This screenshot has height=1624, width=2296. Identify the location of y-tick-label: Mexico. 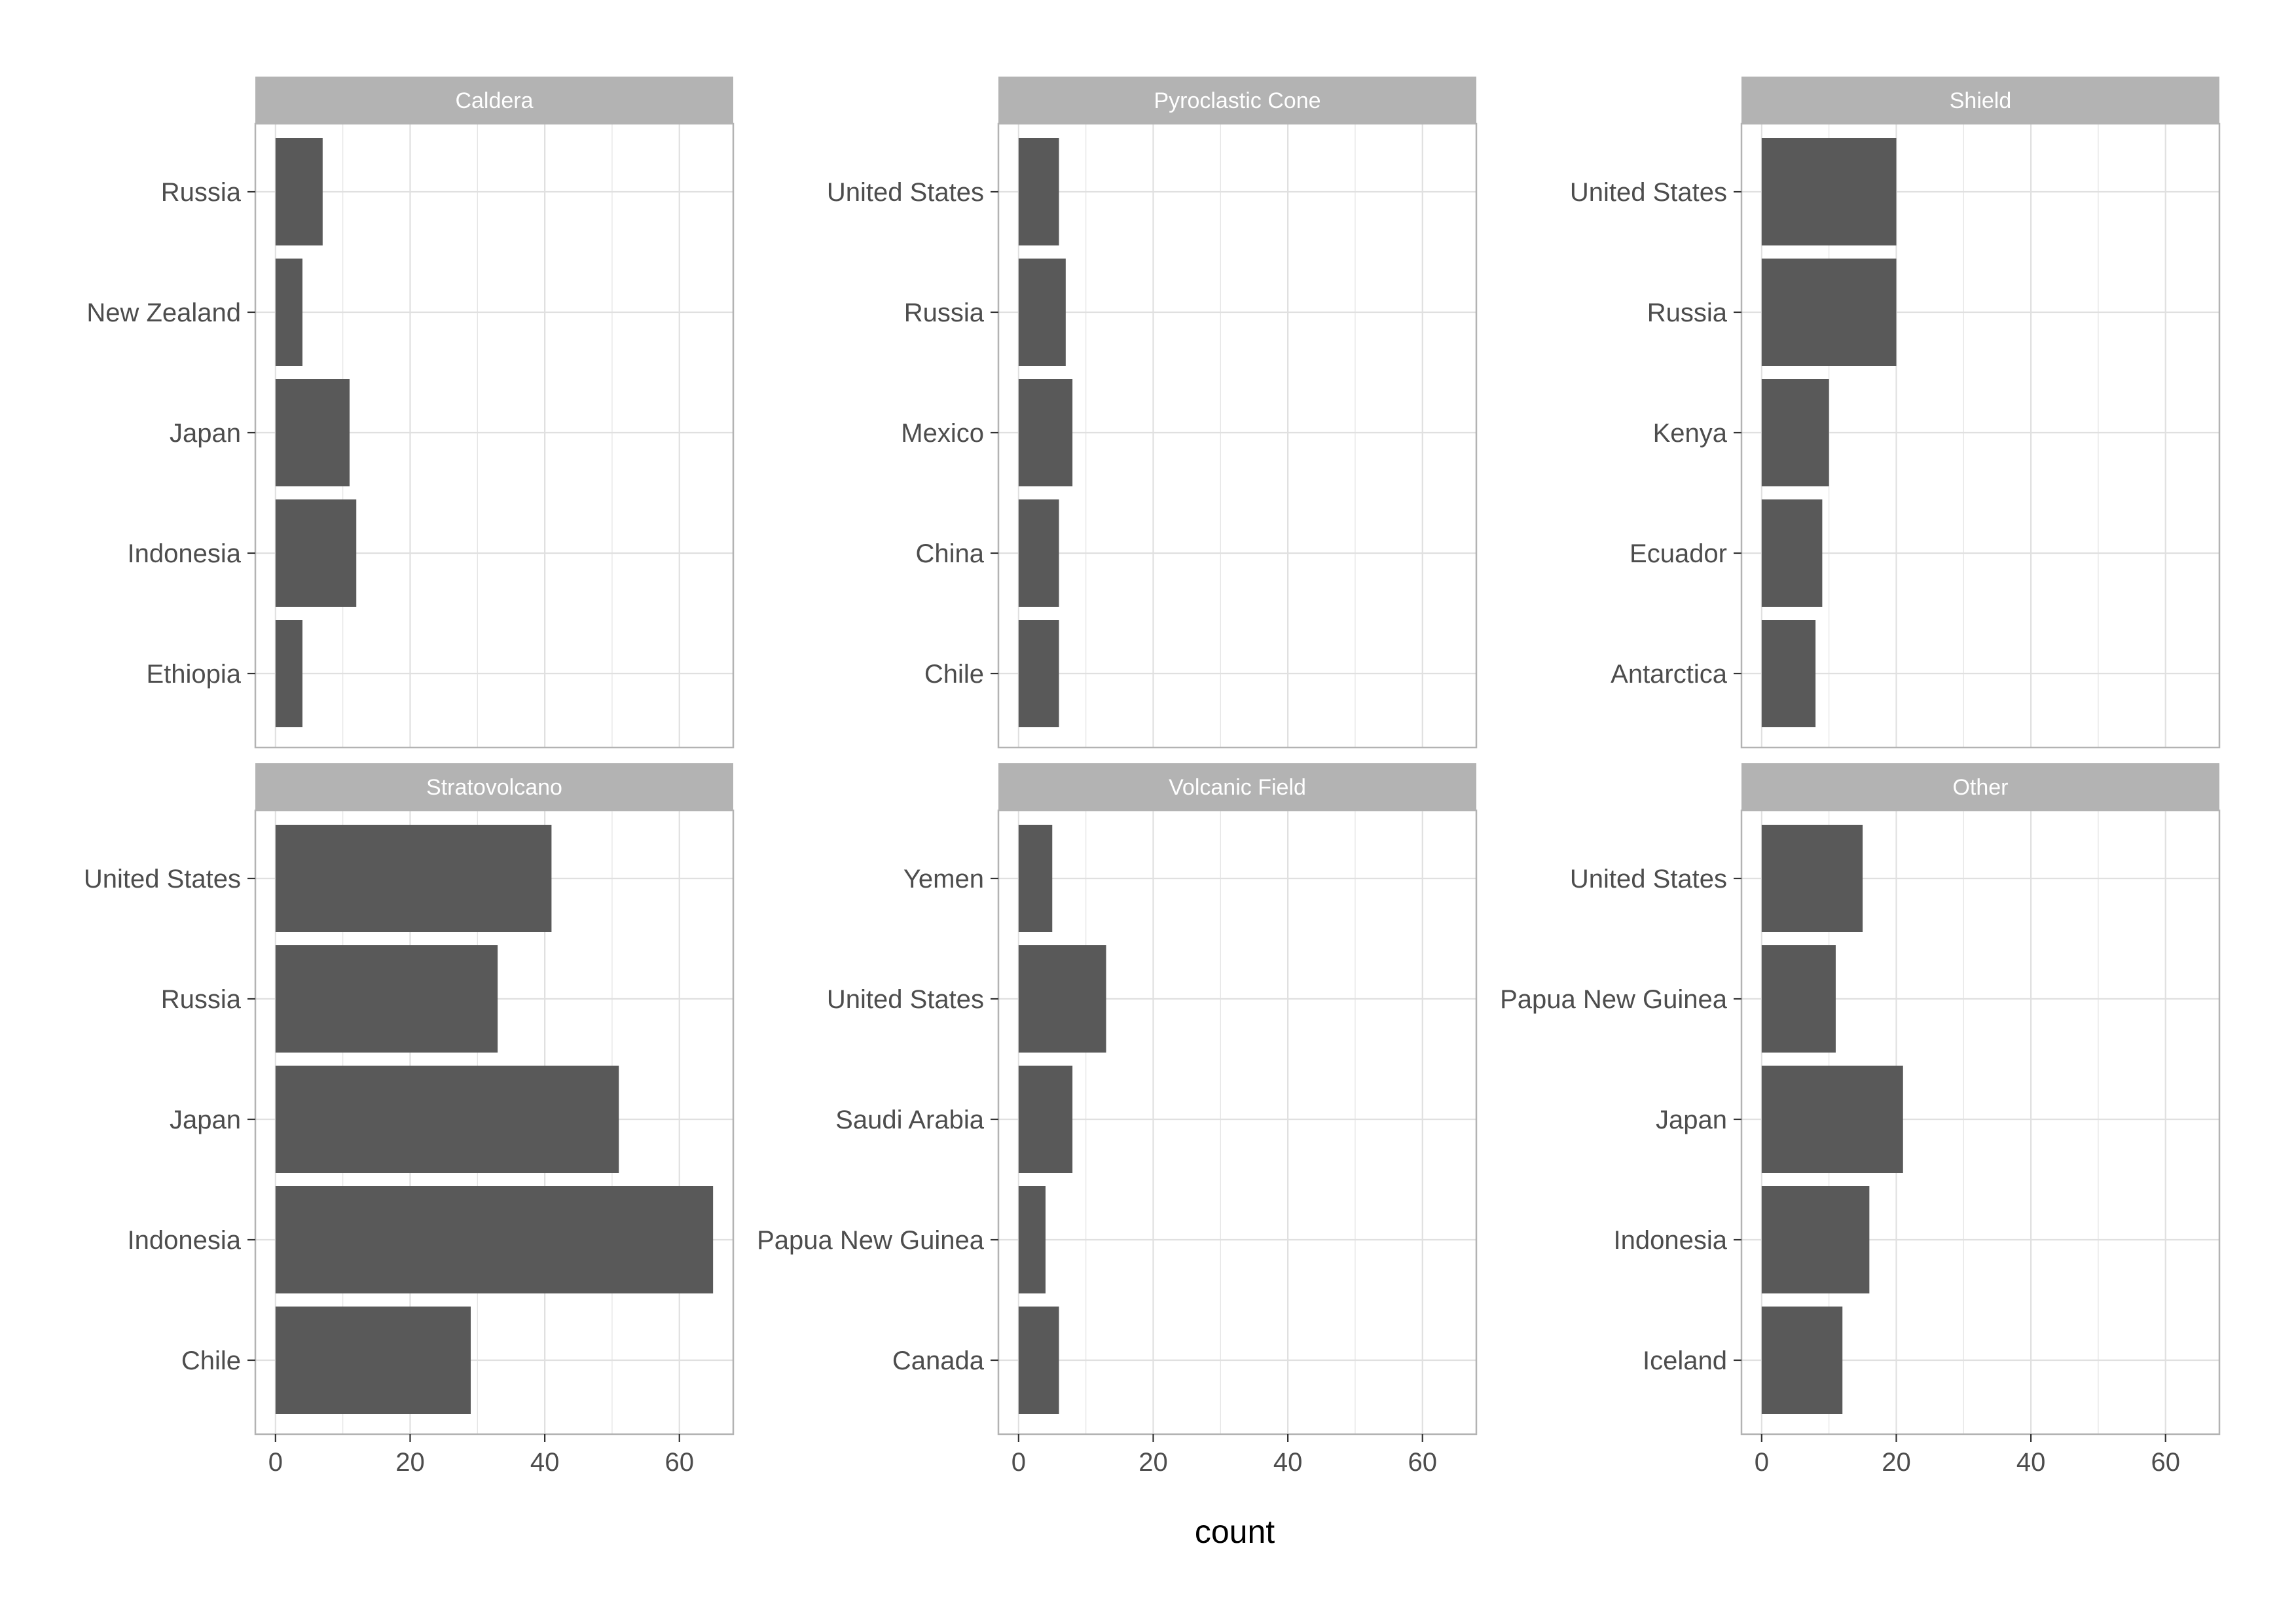
(942, 433).